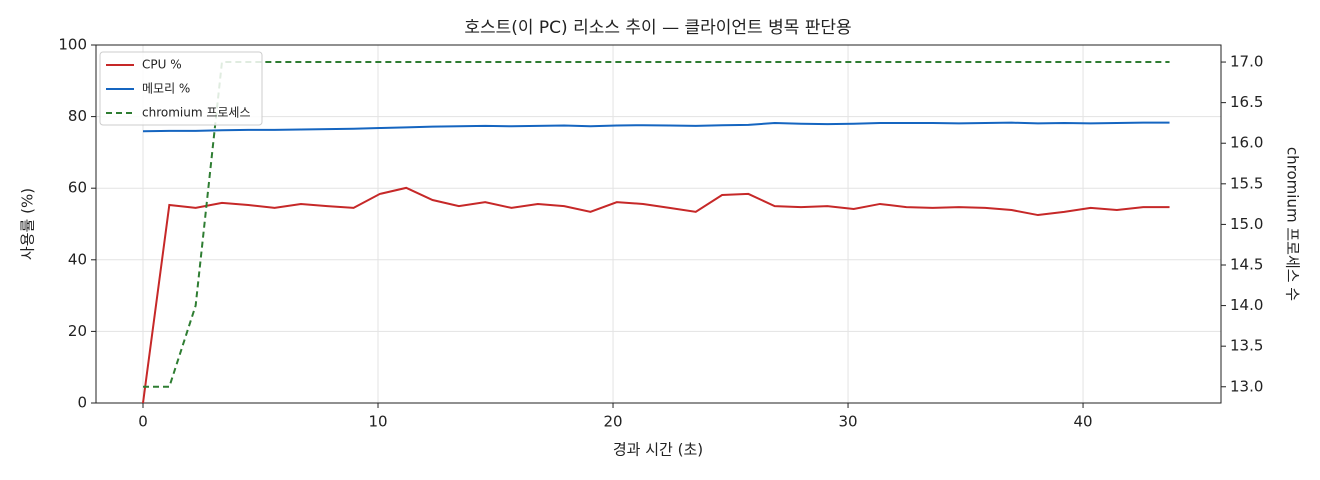 Image resolution: width=1320 pixels, height=480 pixels. I want to click on y-tick-label: 0, so click(82, 403).